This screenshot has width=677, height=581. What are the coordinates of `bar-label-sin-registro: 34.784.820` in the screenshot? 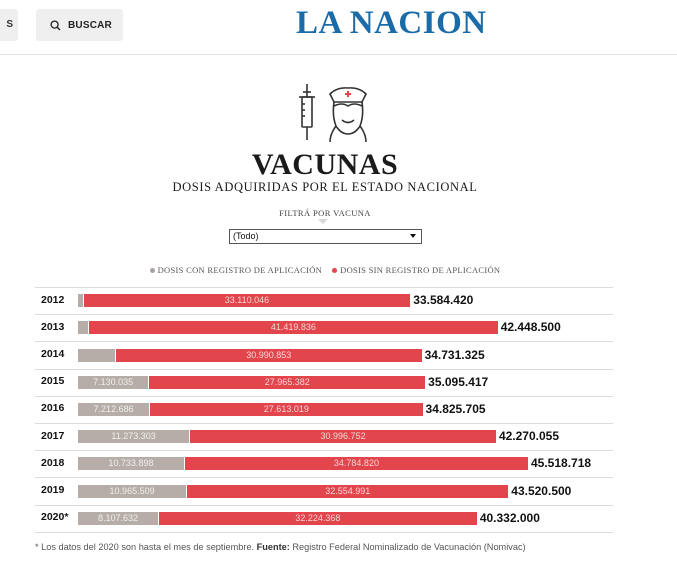 It's located at (356, 463).